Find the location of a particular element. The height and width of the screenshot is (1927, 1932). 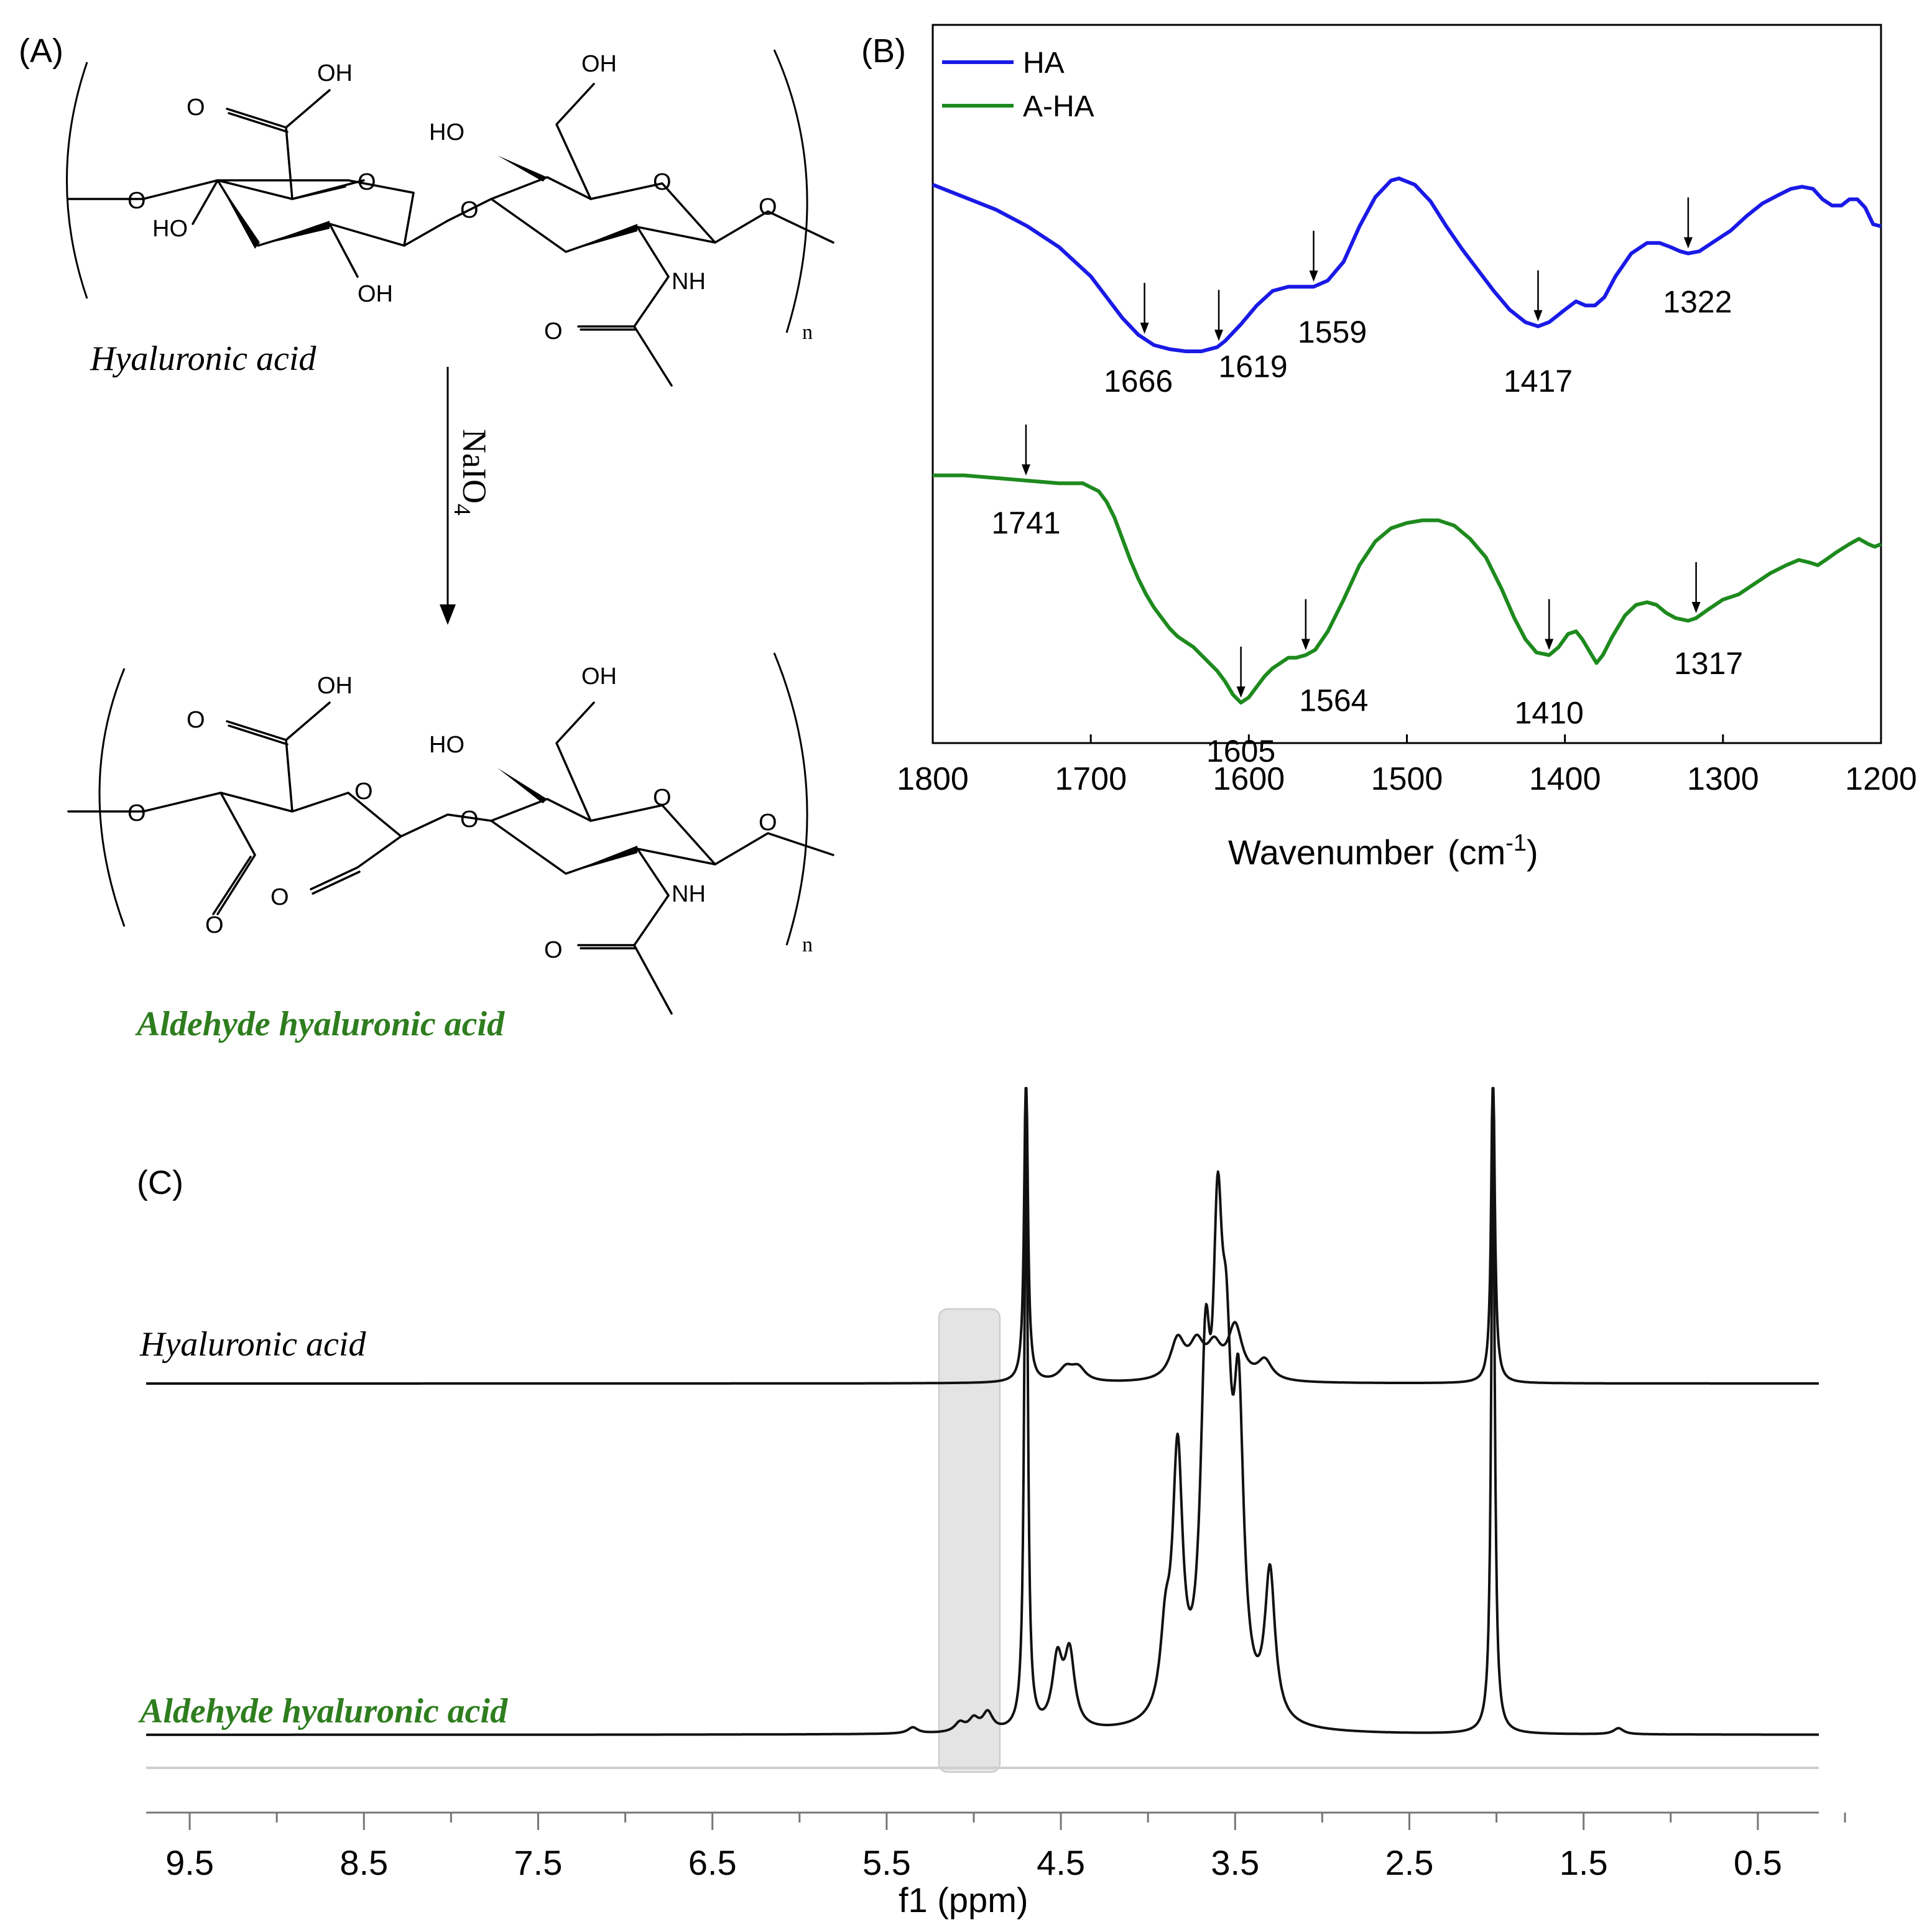

ftir-peak-label: 1559 is located at coordinates (1332, 332).